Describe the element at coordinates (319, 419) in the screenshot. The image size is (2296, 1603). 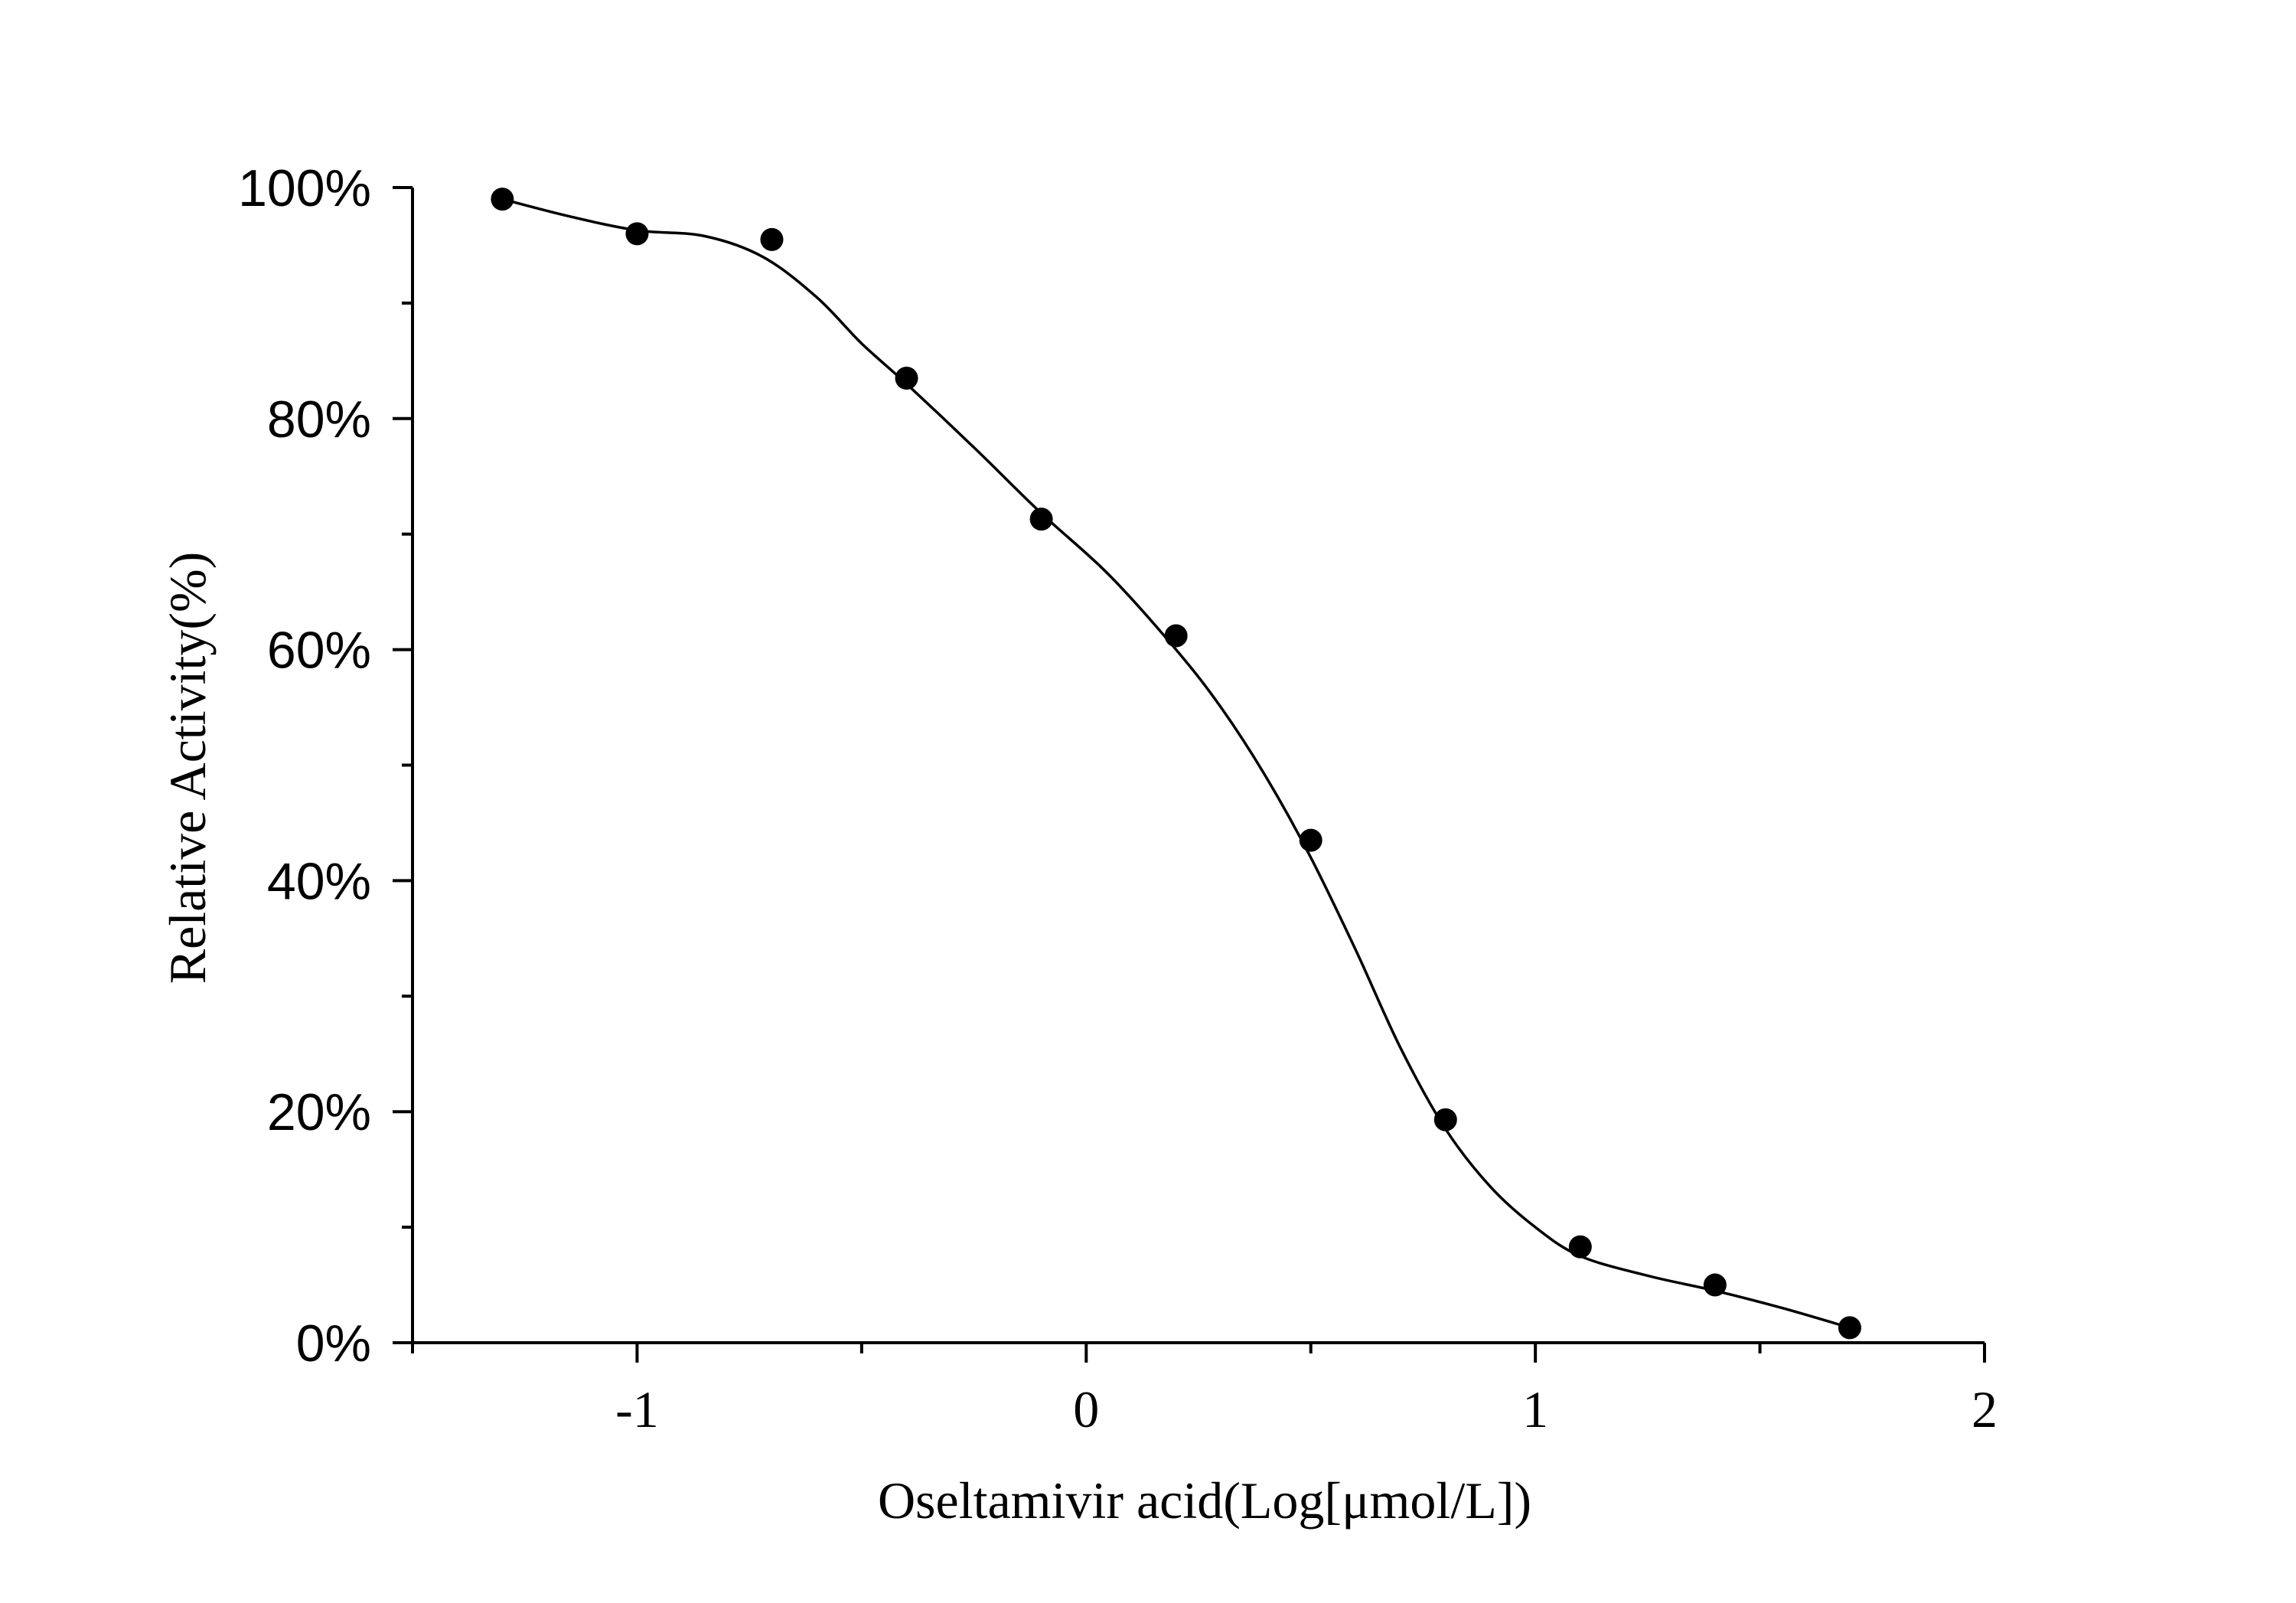
I see `y-tick-label: 80%` at that location.